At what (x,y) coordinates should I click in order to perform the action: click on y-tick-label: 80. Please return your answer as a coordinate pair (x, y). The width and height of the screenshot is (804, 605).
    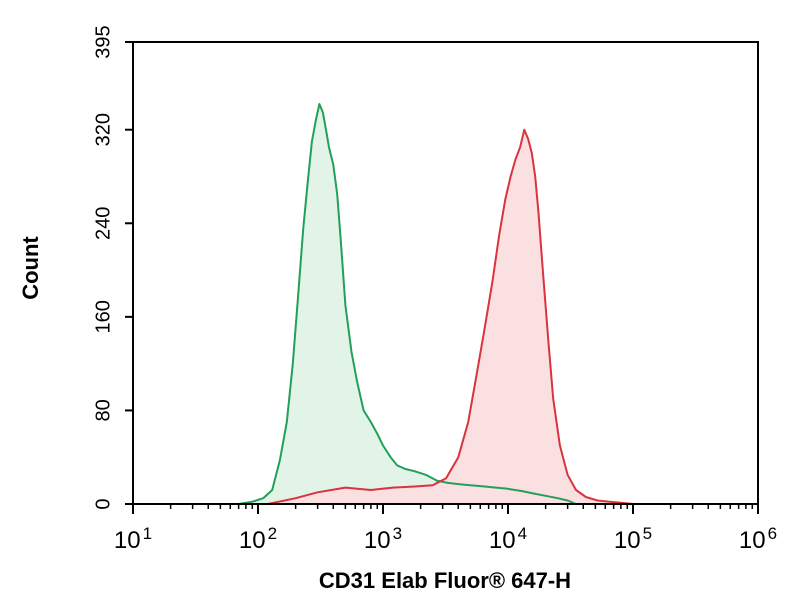
    Looking at the image, I should click on (103, 410).